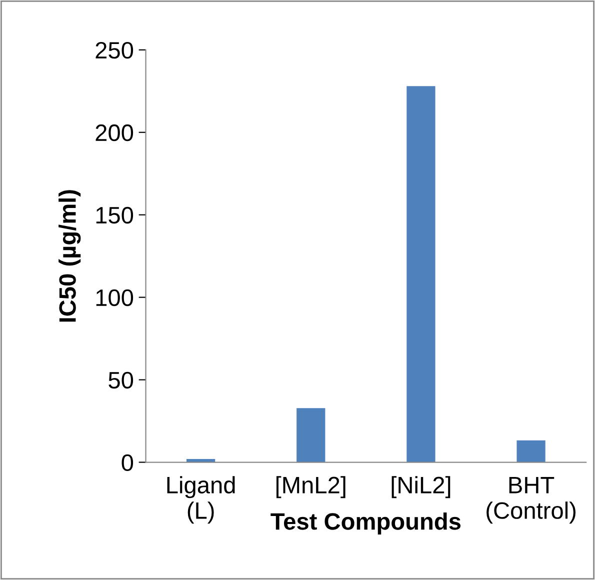 Image resolution: width=595 pixels, height=580 pixels. What do you see at coordinates (115, 215) in the screenshot?
I see `y-tick-label: 150` at bounding box center [115, 215].